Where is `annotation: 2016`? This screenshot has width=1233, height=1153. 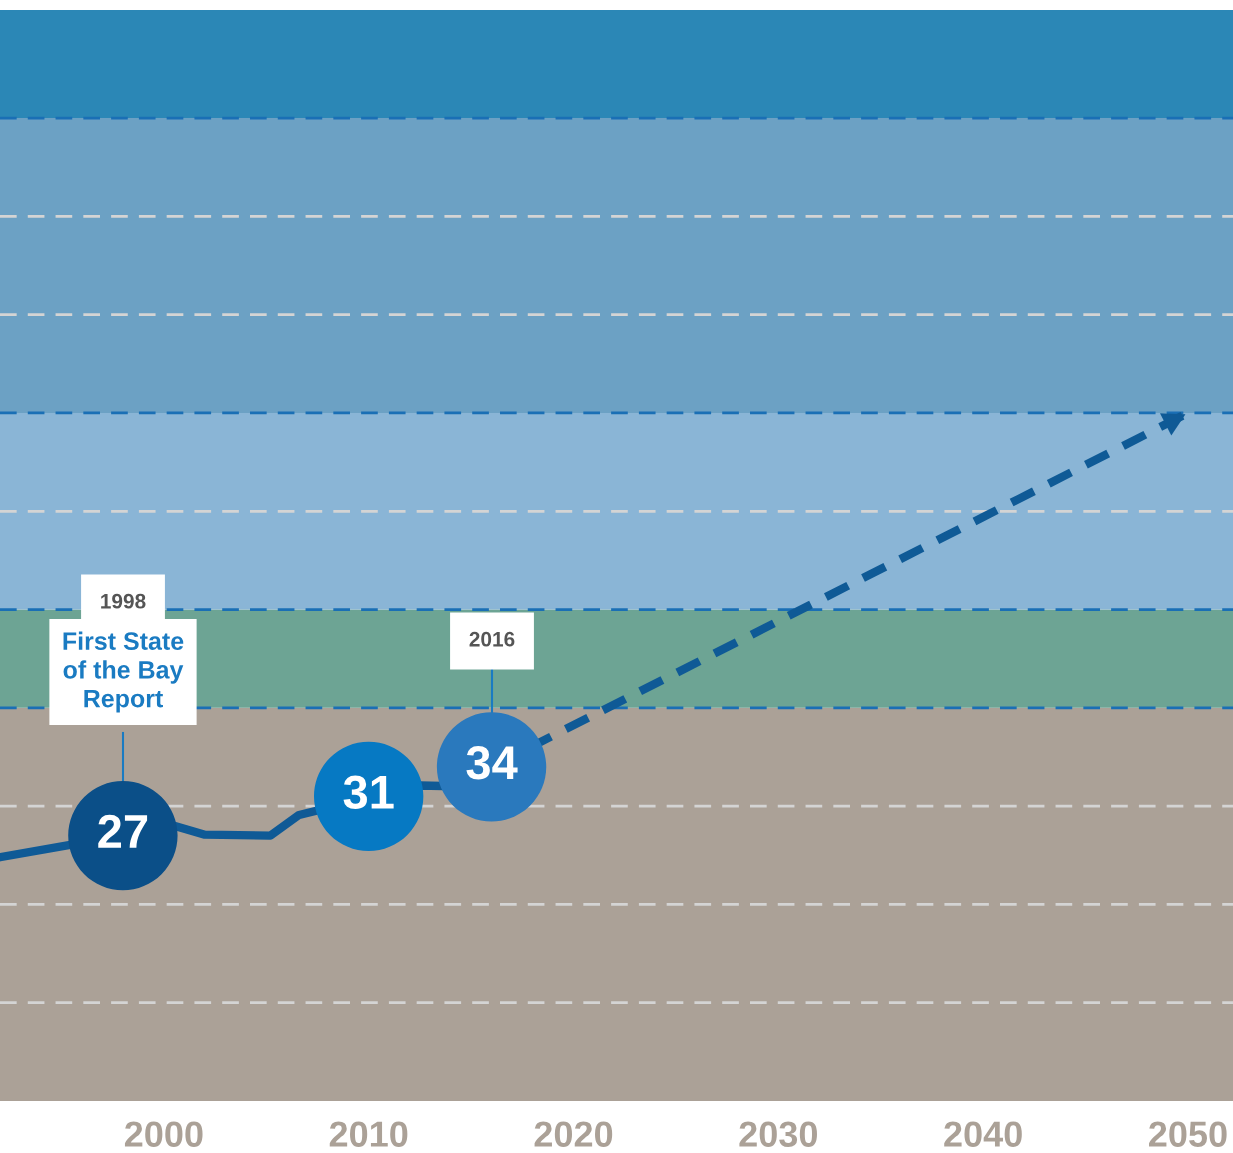
annotation: 2016 is located at coordinates (492, 639).